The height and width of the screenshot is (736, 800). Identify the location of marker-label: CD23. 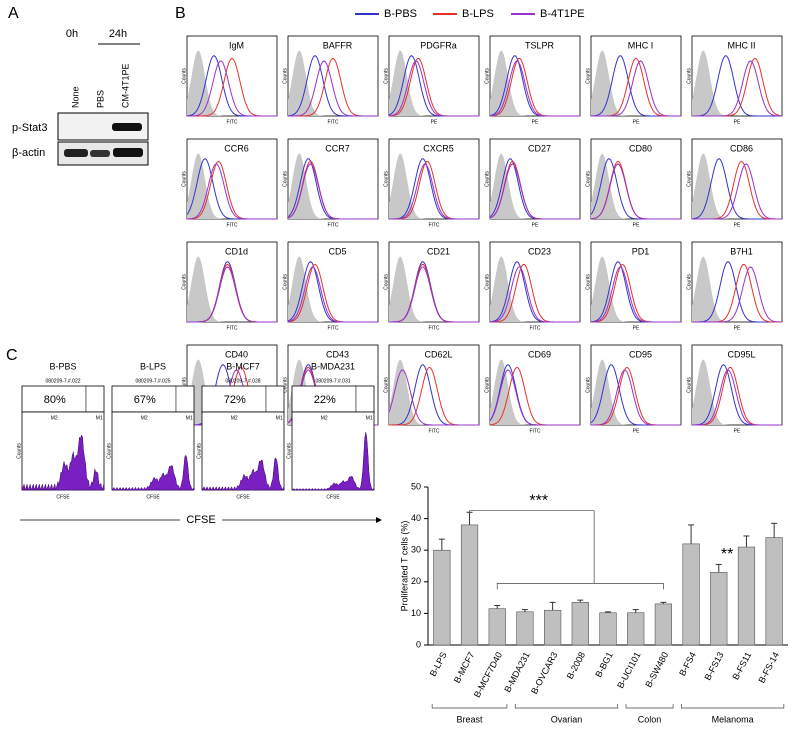
(539, 251).